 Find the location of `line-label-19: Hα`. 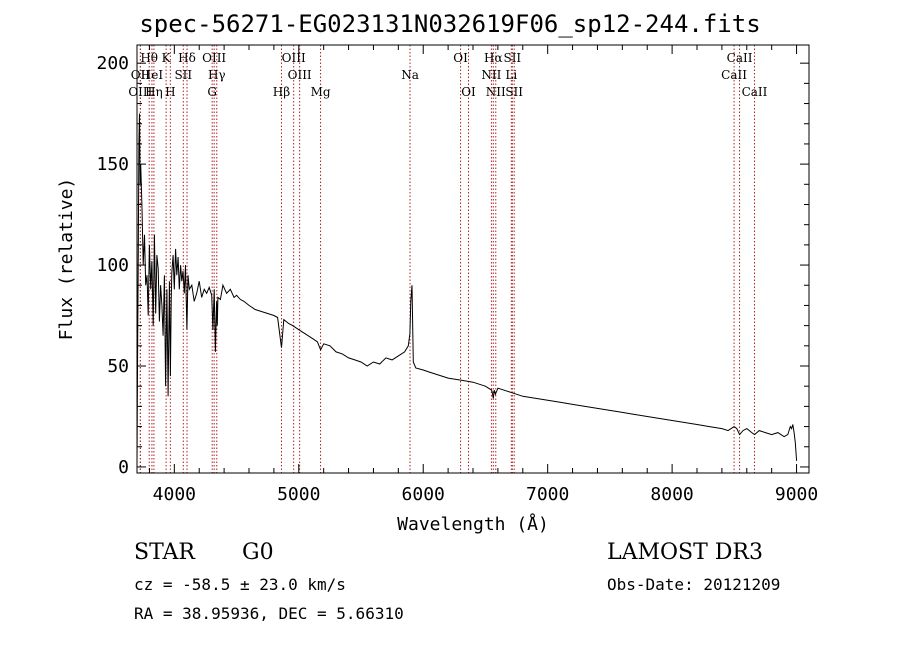

line-label-19: Hα is located at coordinates (493, 58).